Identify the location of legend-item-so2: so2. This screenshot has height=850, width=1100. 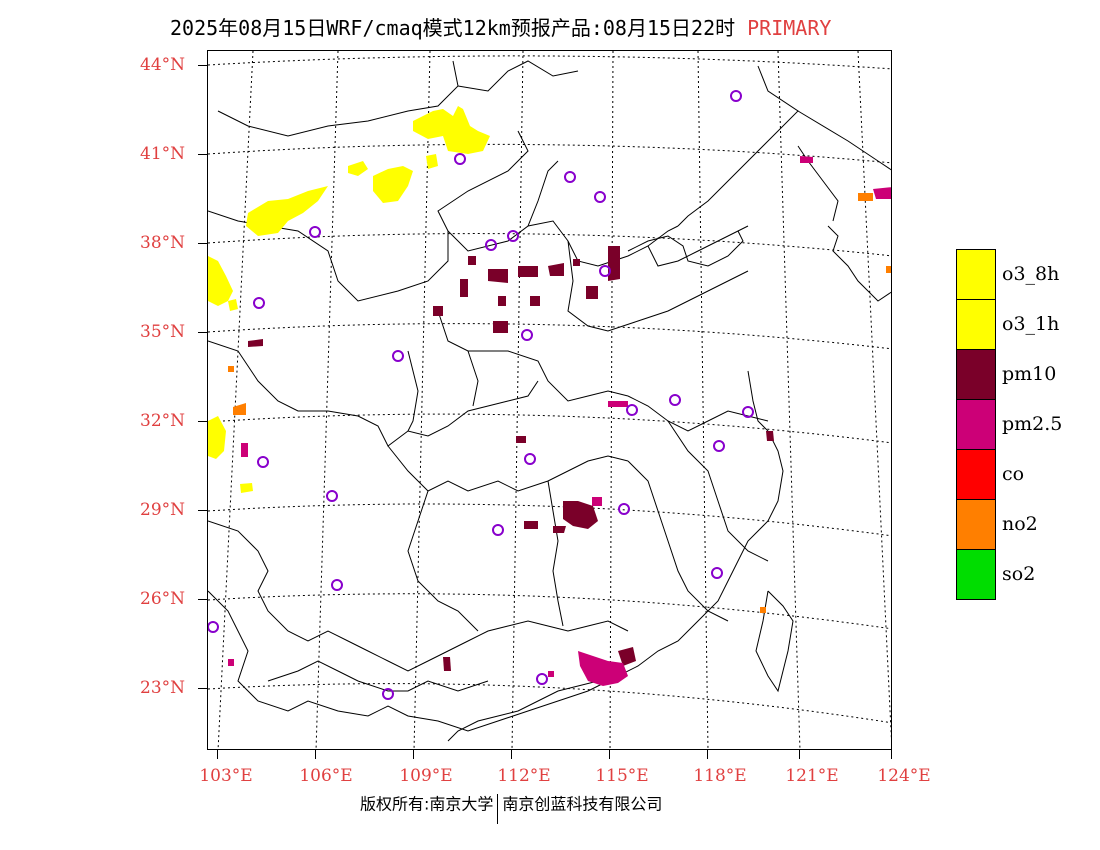
(1028, 574).